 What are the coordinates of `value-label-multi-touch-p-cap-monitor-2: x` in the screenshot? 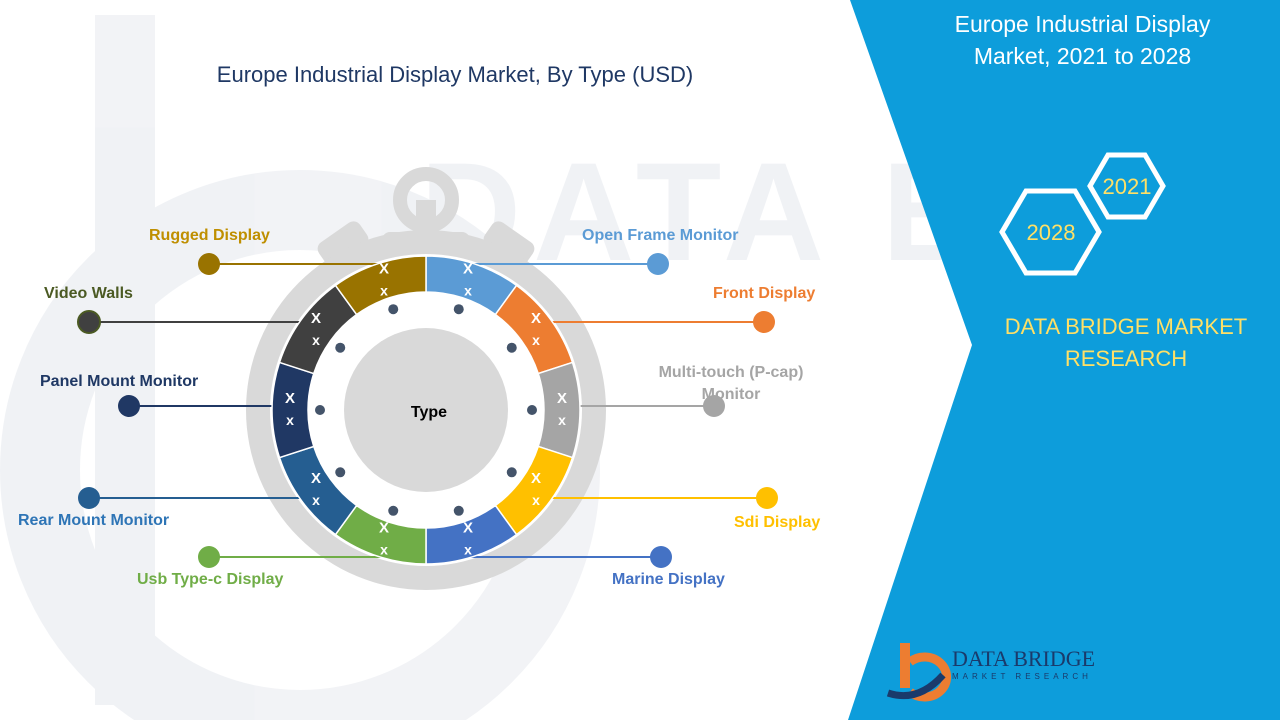 It's located at (562, 420).